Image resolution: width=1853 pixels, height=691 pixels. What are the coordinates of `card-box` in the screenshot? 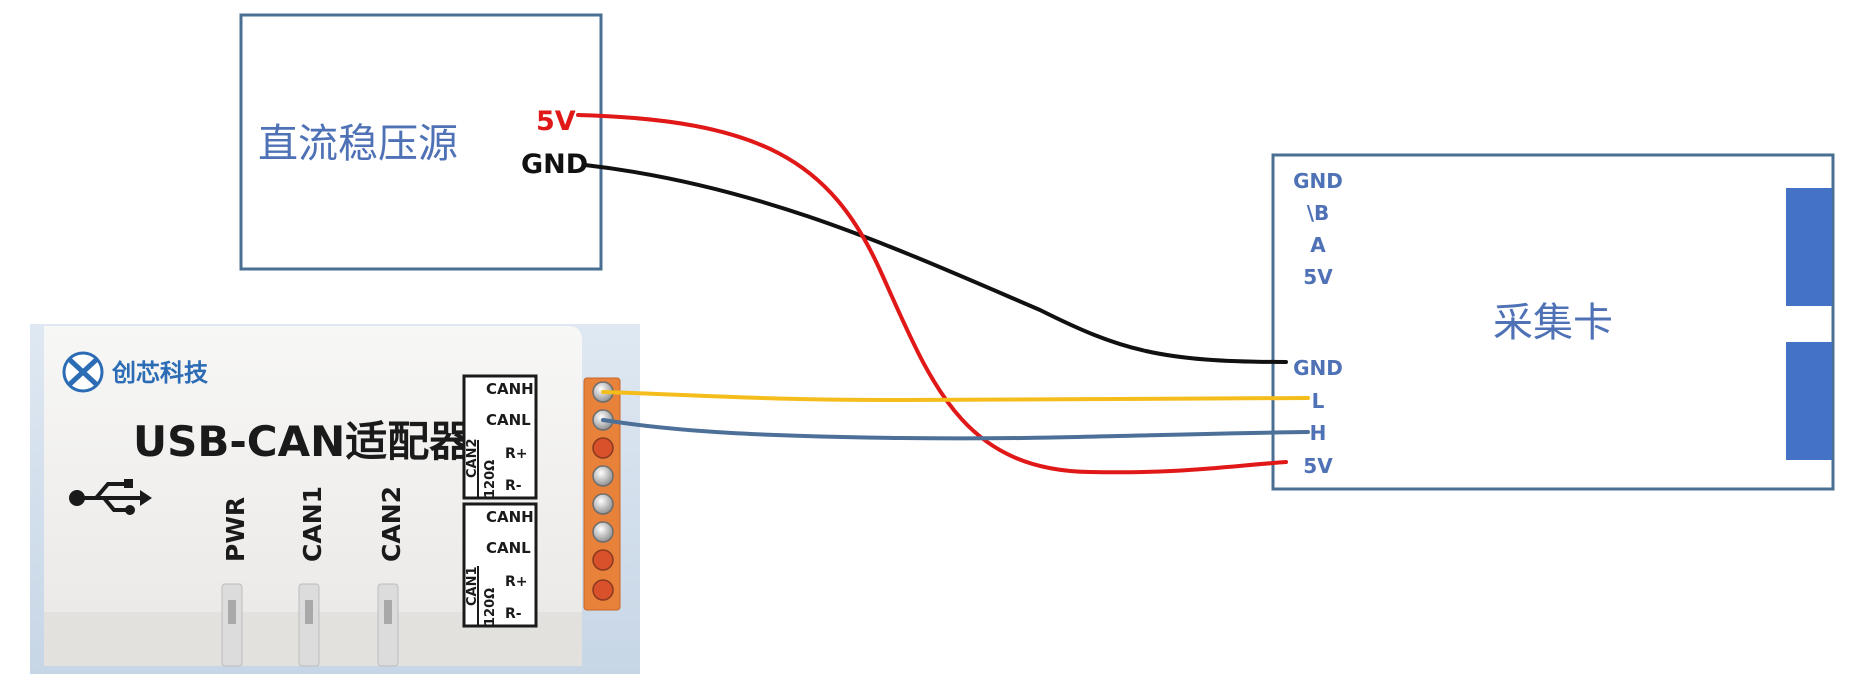 It's located at (1553, 322).